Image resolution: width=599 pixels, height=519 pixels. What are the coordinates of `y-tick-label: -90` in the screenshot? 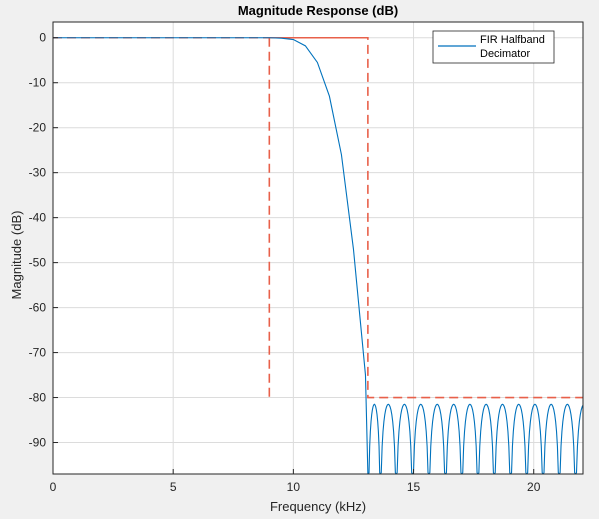 It's located at (38, 443).